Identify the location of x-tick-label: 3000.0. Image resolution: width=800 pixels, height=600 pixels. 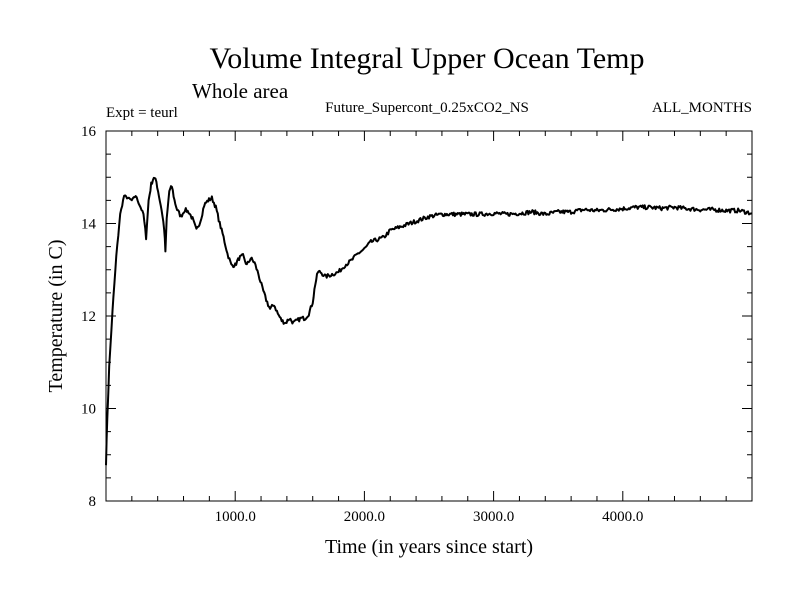
(493, 517).